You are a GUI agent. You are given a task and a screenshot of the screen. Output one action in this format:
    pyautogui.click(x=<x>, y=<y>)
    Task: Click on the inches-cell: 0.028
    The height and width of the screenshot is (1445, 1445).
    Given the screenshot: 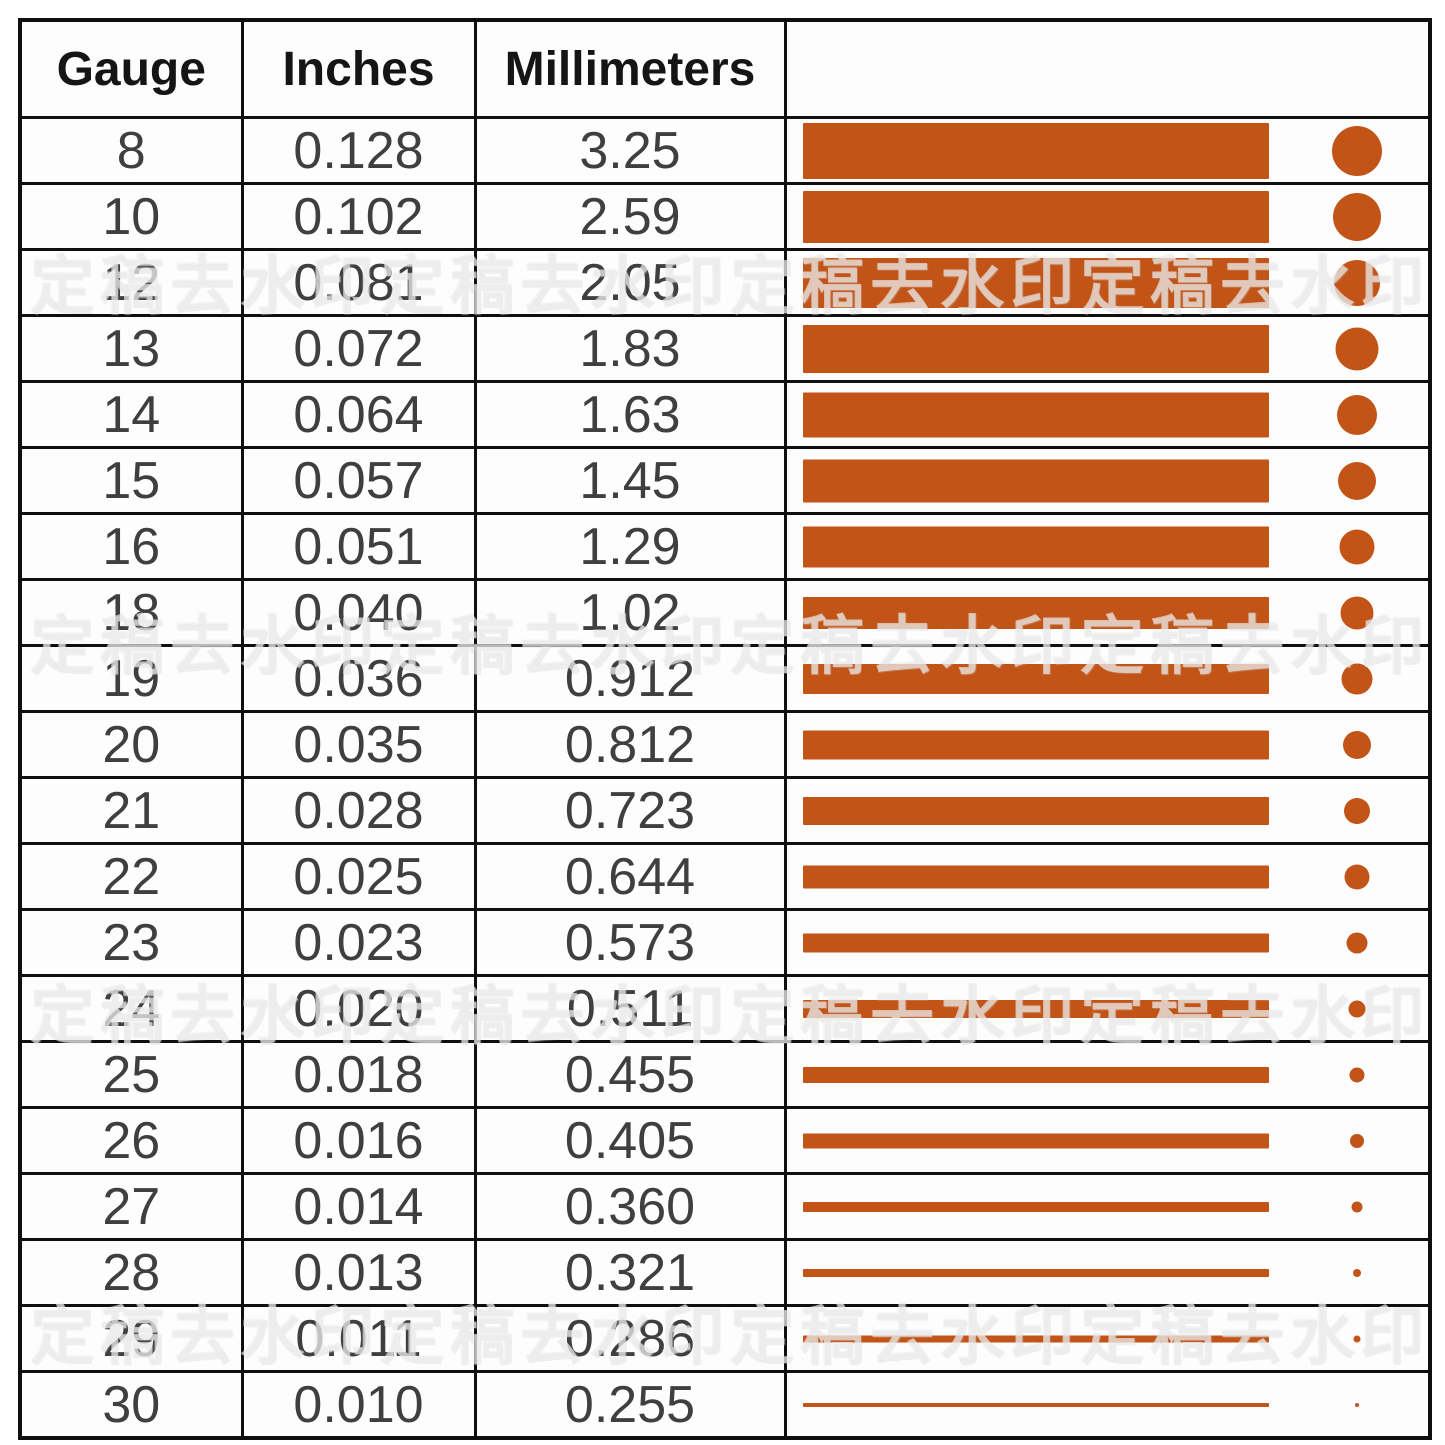 What is the action you would take?
    pyautogui.click(x=358, y=810)
    